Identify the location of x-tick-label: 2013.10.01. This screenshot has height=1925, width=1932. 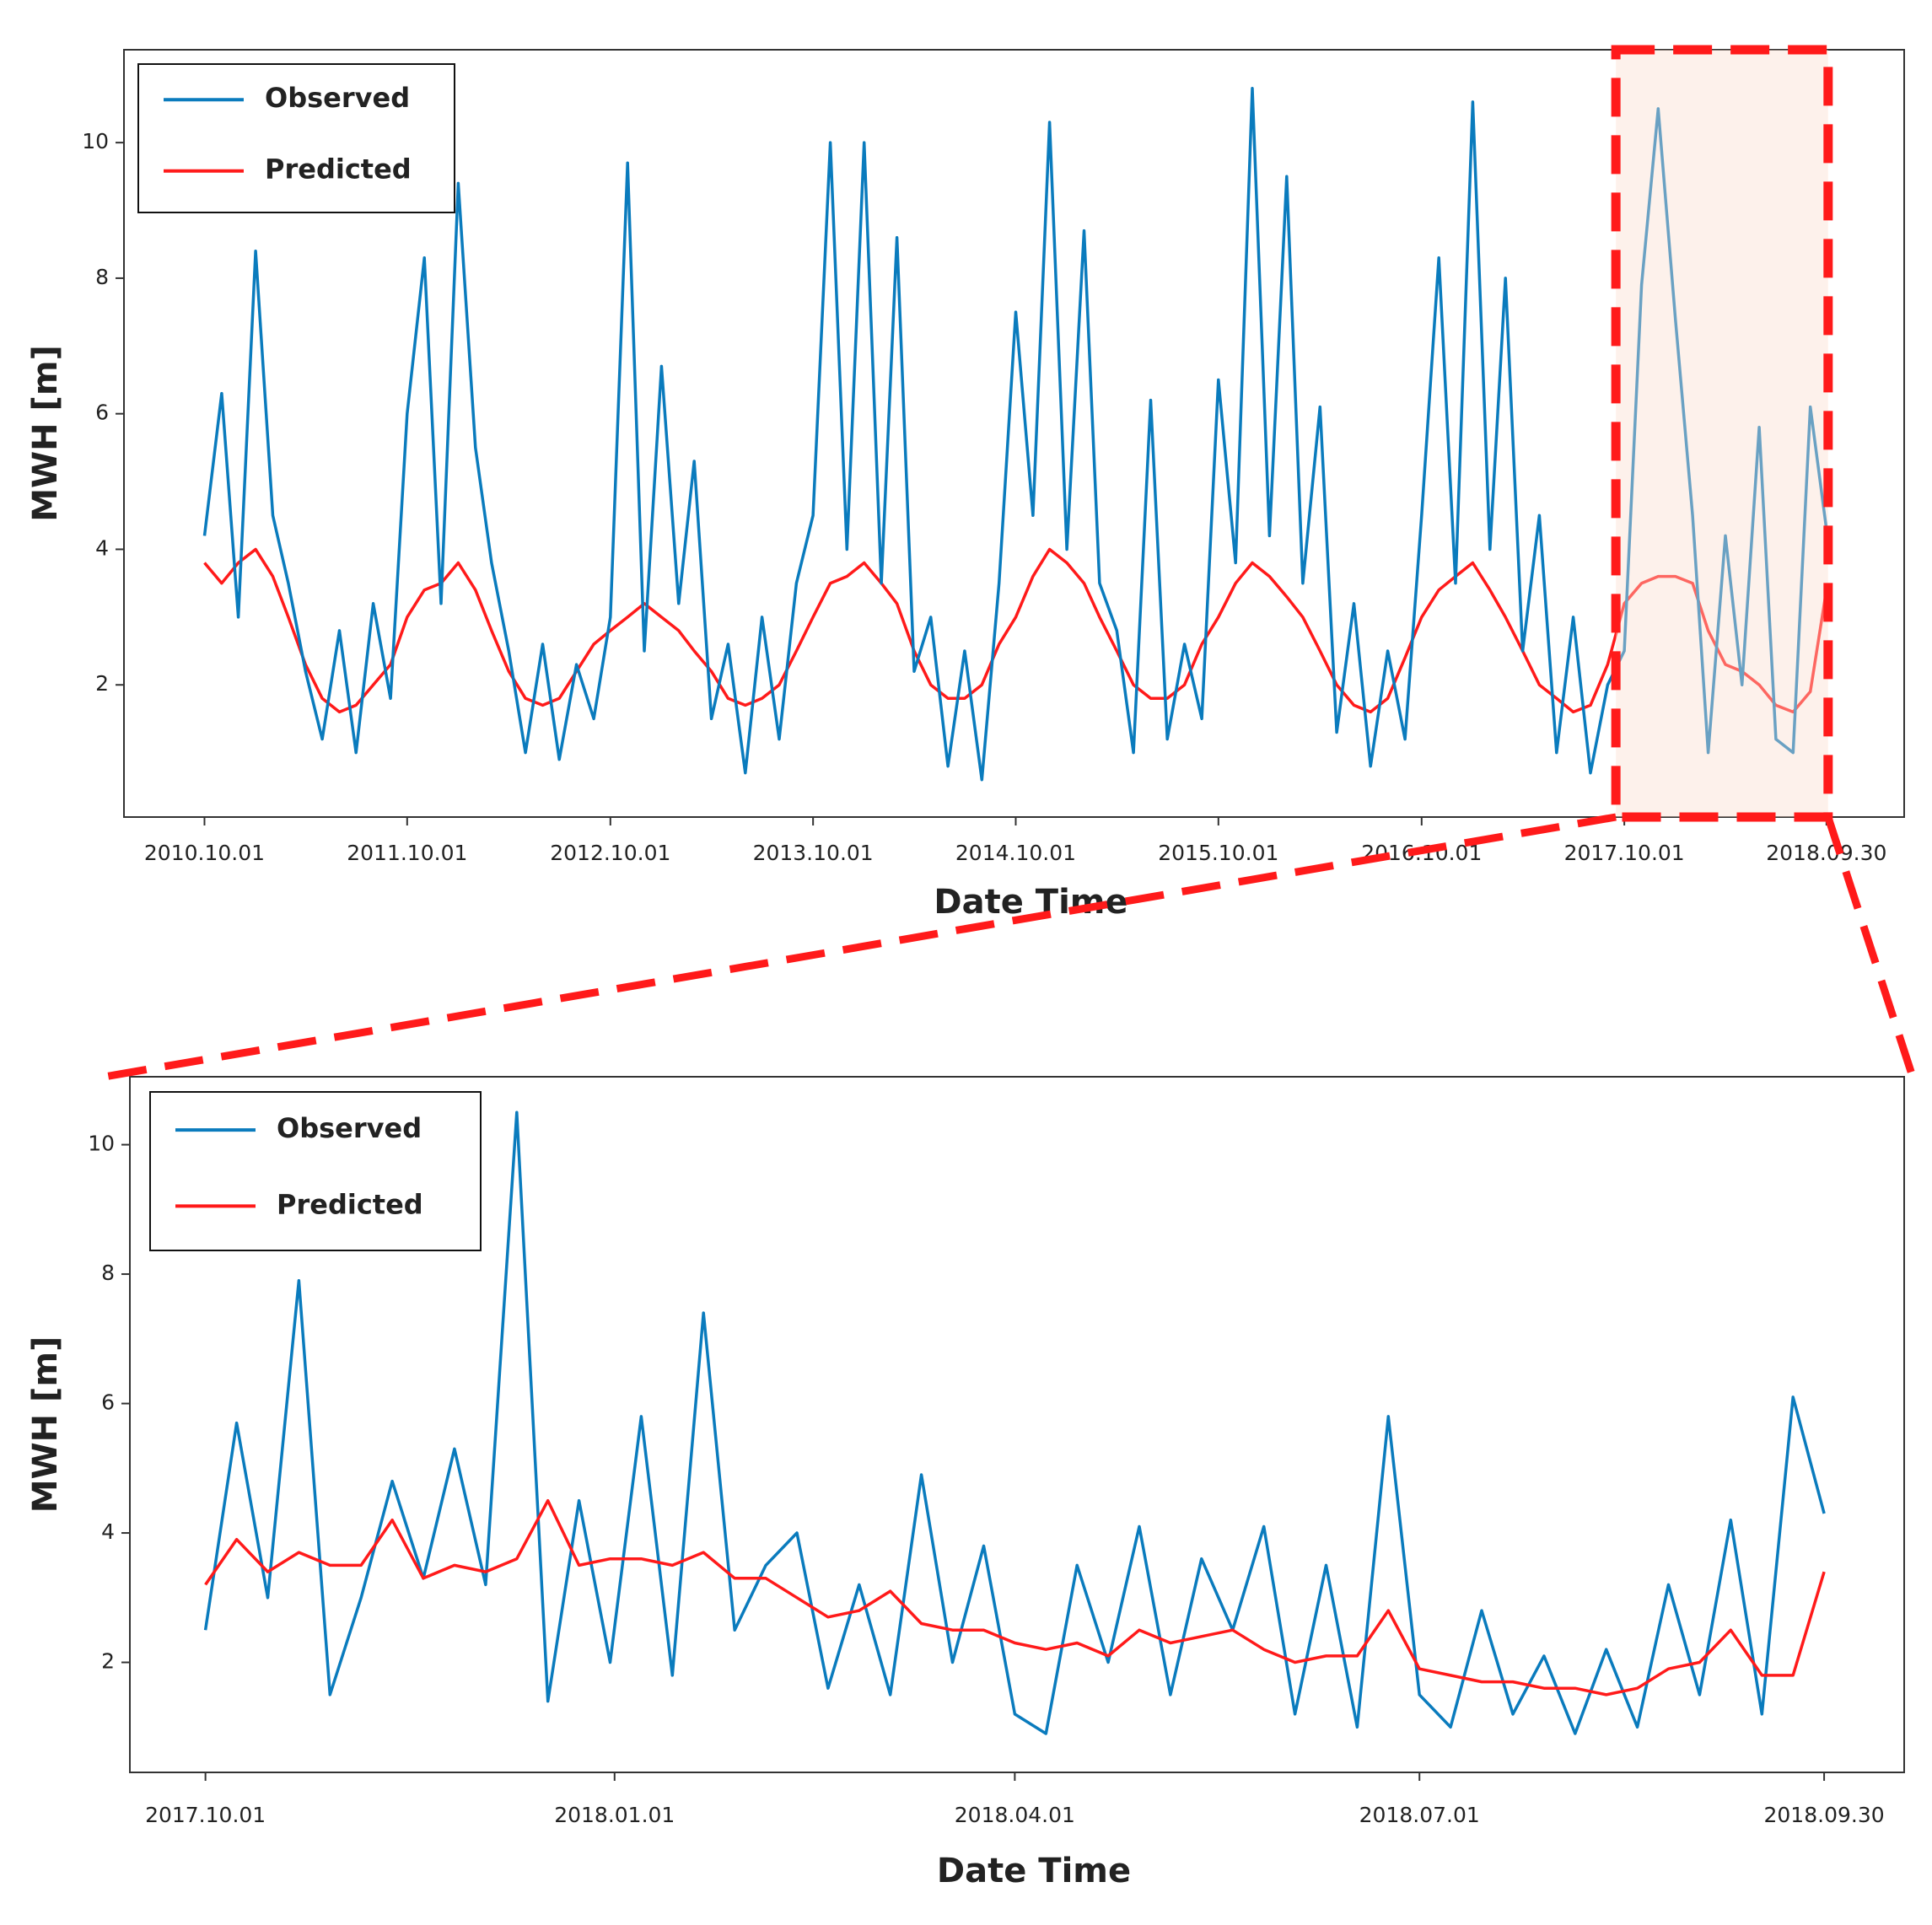
(814, 853).